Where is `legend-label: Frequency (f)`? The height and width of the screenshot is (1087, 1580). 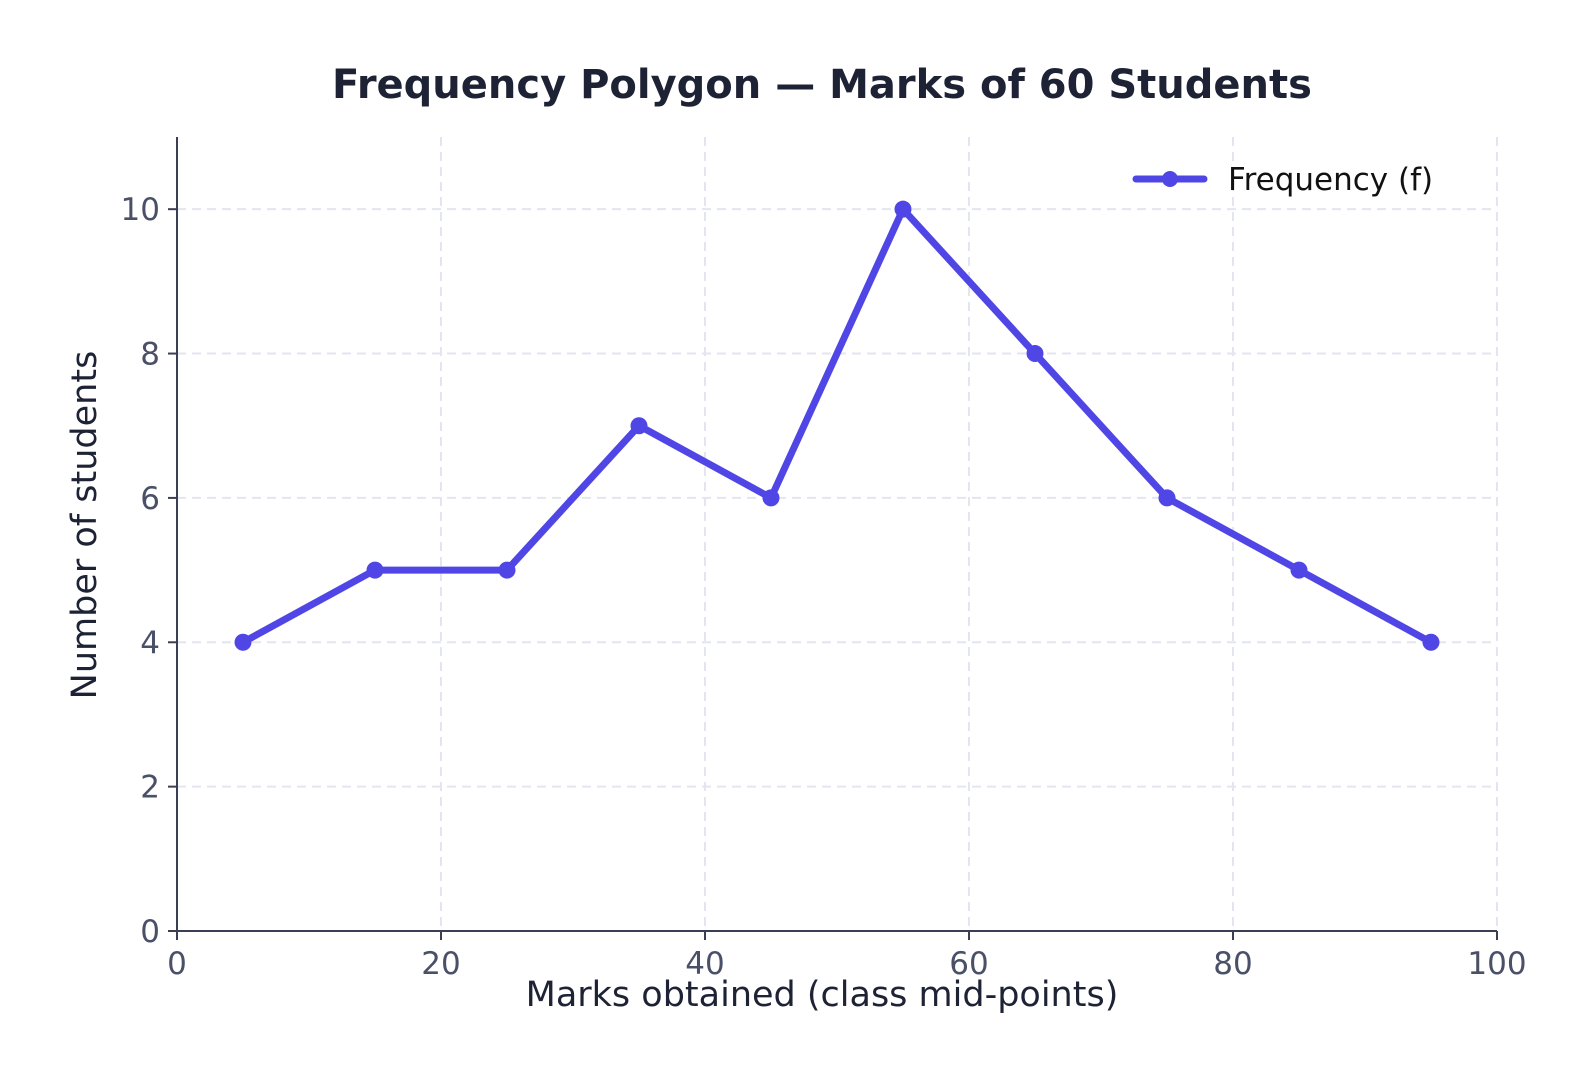
legend-label: Frequency (f) is located at coordinates (1330, 180).